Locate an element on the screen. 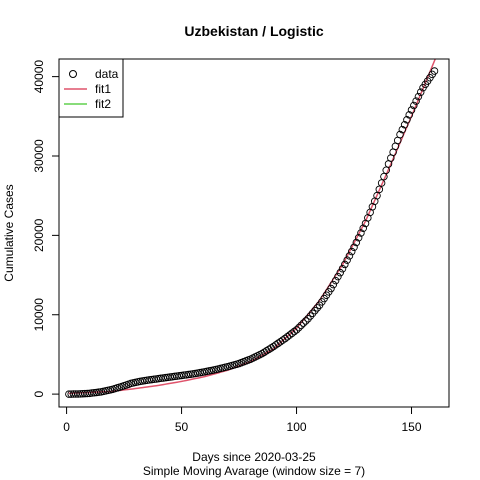  legend-box is located at coordinates (91, 88).